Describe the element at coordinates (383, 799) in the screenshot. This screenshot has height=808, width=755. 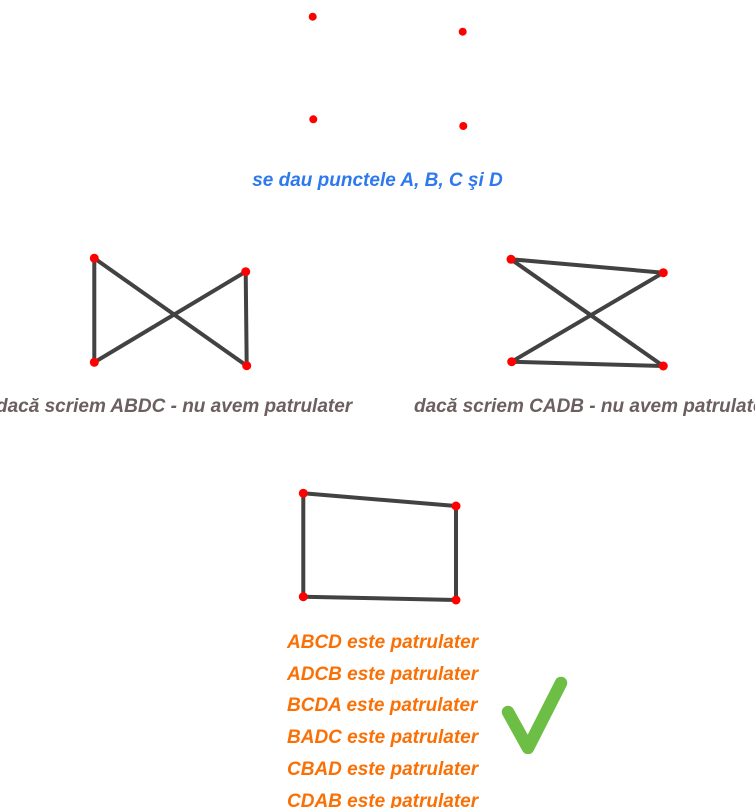
I see `conclusion-line: CDAB este patrulater` at that location.